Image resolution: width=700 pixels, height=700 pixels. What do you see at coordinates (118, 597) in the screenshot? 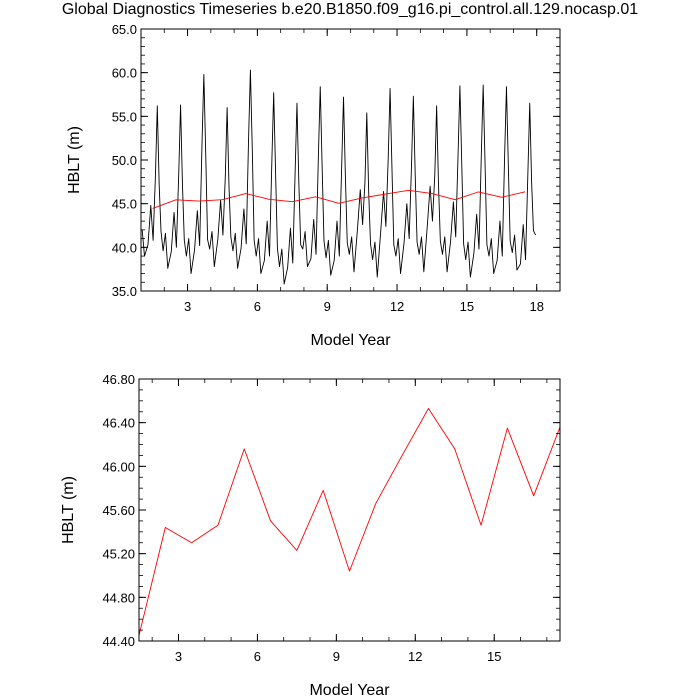
I see `y-tick-label: 44.80` at bounding box center [118, 597].